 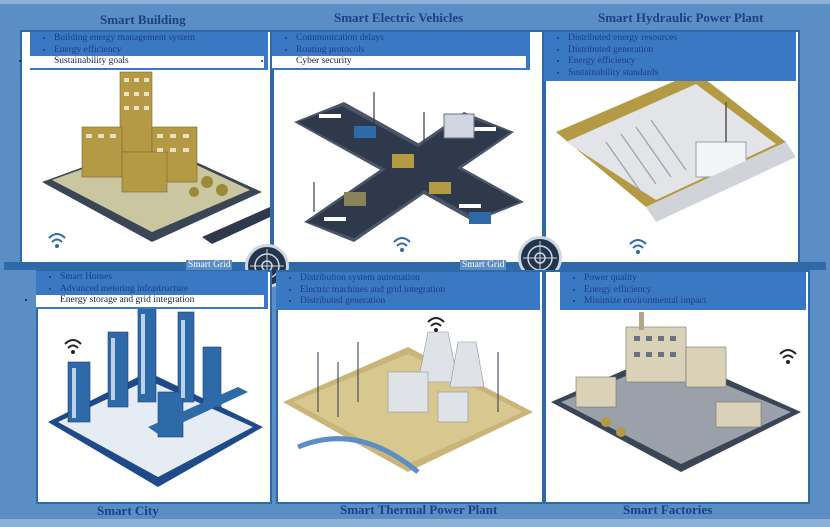 What do you see at coordinates (676, 392) in the screenshot?
I see `smart-factories-illustration` at bounding box center [676, 392].